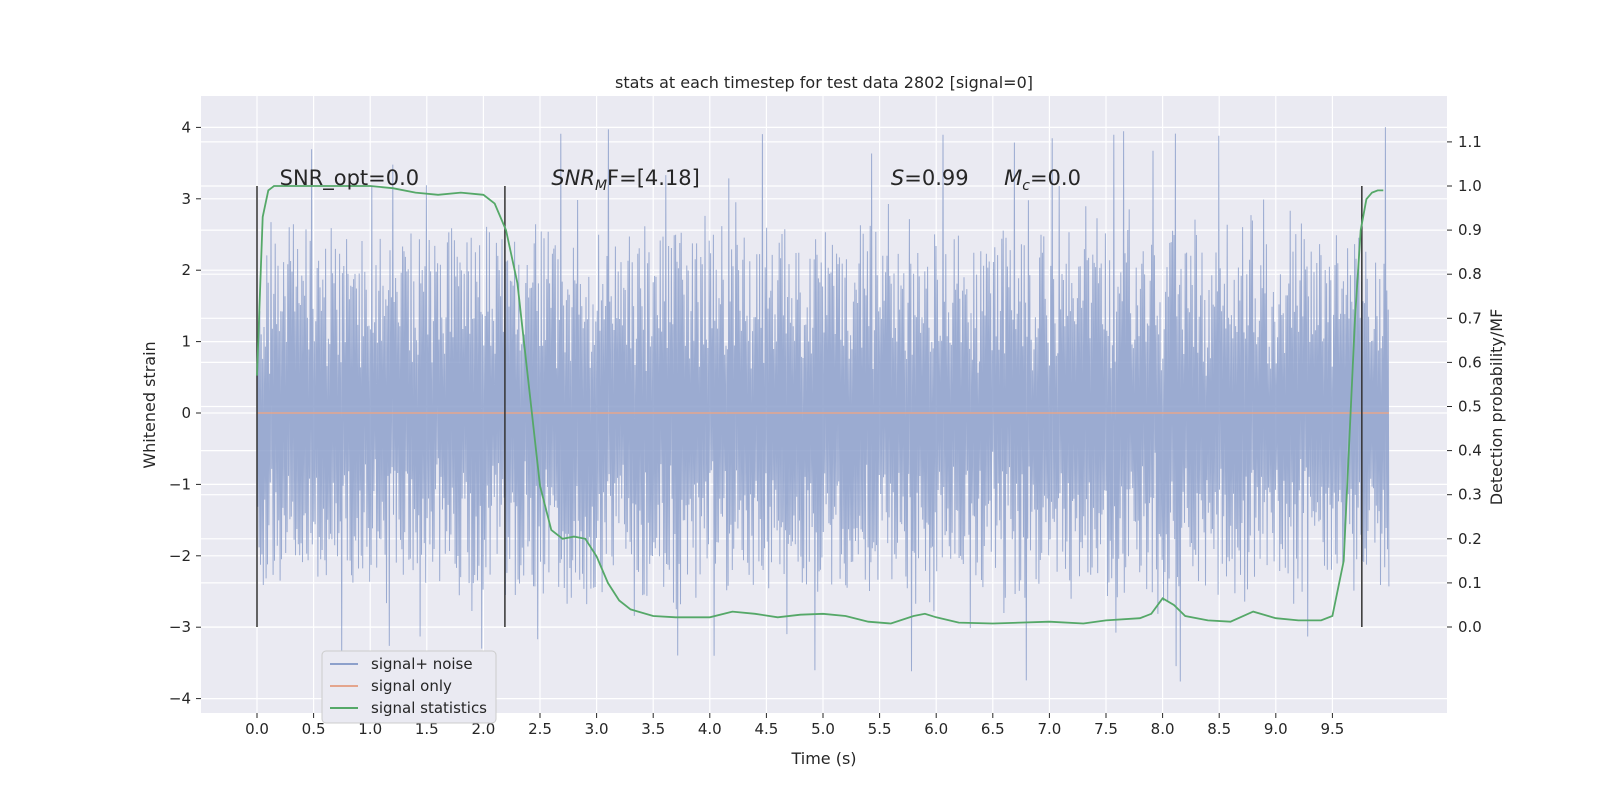 The width and height of the screenshot is (1600, 800). What do you see at coordinates (1470, 627) in the screenshot?
I see `y-right-tick-label: 0.0` at bounding box center [1470, 627].